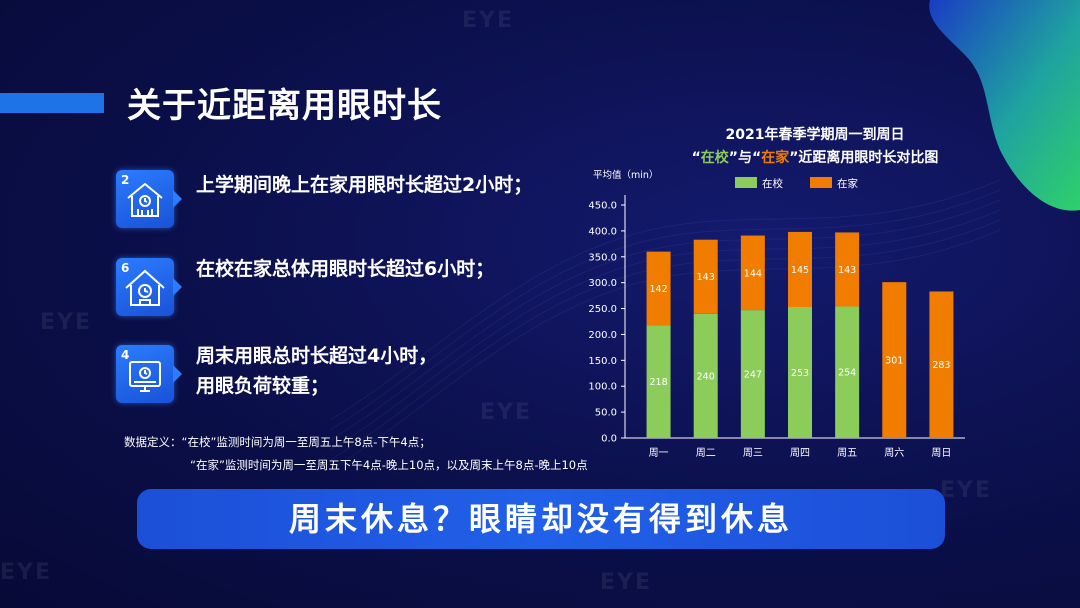 The width and height of the screenshot is (1080, 608). Describe the element at coordinates (149, 287) in the screenshot. I see `home-clock-icon: 6` at that location.